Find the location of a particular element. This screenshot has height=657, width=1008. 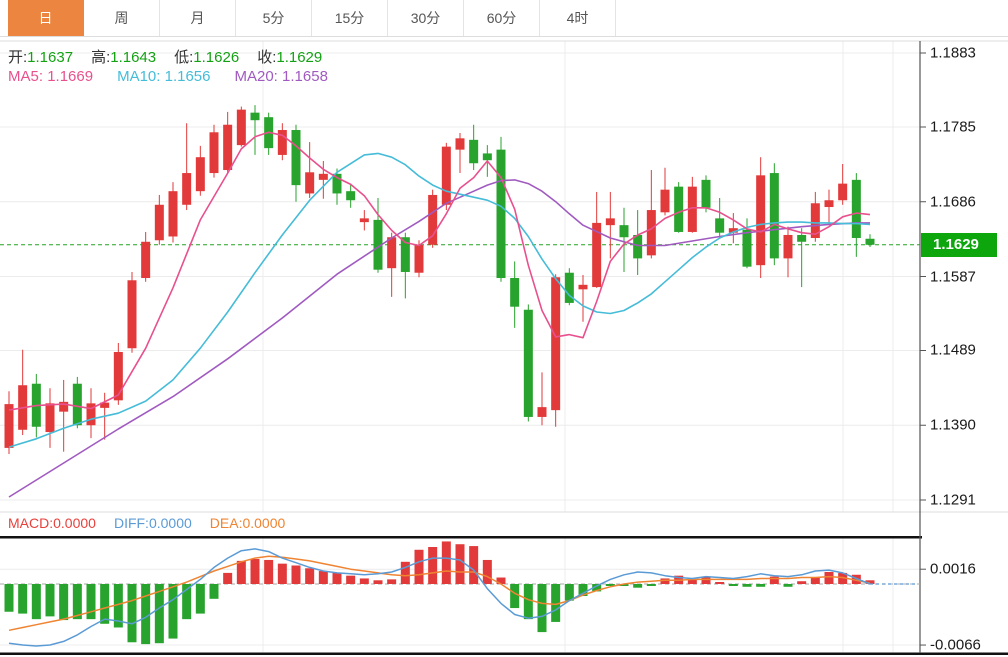

ma-legend: MA5: 1.1669 MA10: 1.1656 MA20: 1.1658 is located at coordinates (168, 76).